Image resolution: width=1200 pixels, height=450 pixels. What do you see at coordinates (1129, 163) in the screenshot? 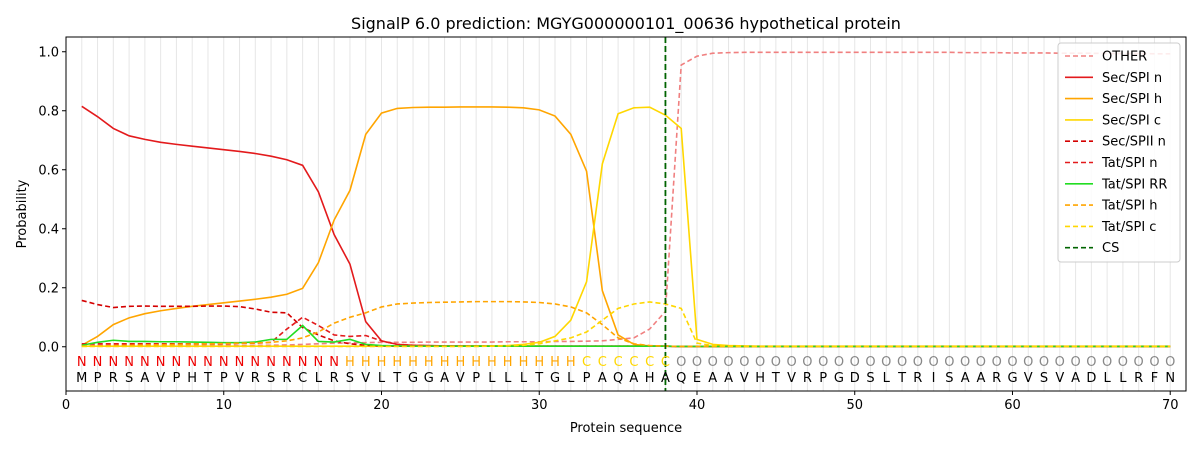
I see `legend-label: Tat/SPI n` at bounding box center [1129, 163].